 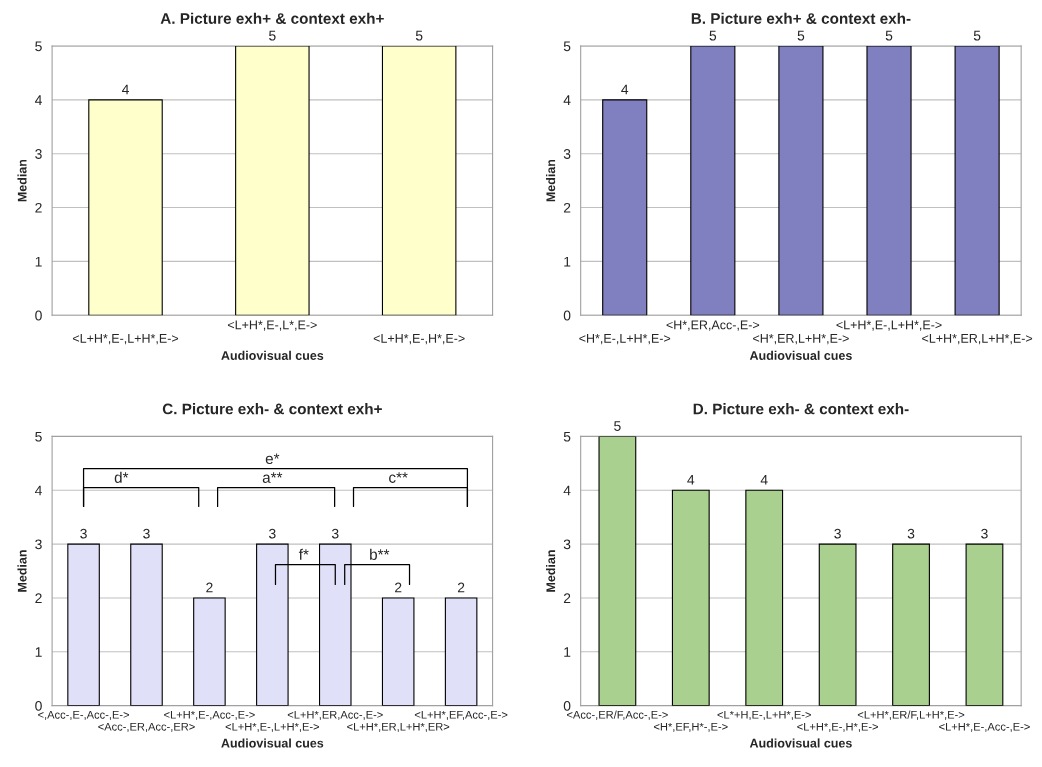 What do you see at coordinates (380, 554) in the screenshot?
I see `annotation: b**` at bounding box center [380, 554].